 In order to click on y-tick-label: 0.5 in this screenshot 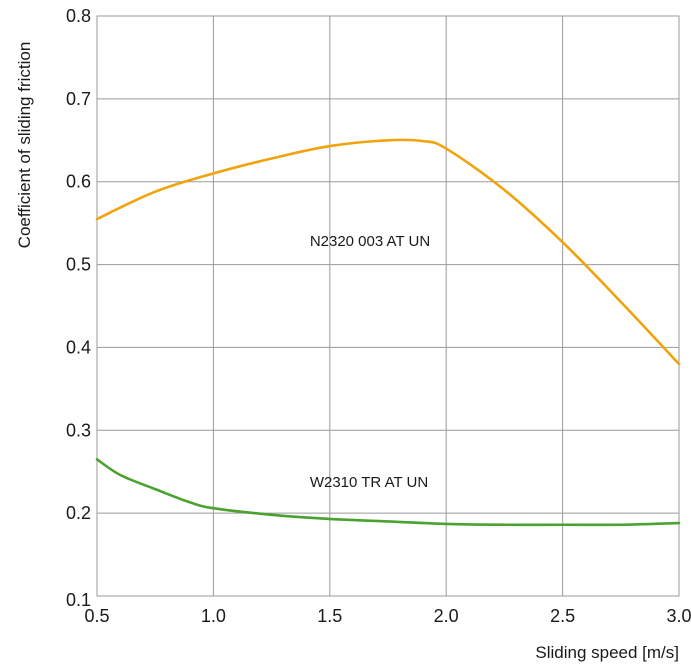, I will do `click(78, 265)`.